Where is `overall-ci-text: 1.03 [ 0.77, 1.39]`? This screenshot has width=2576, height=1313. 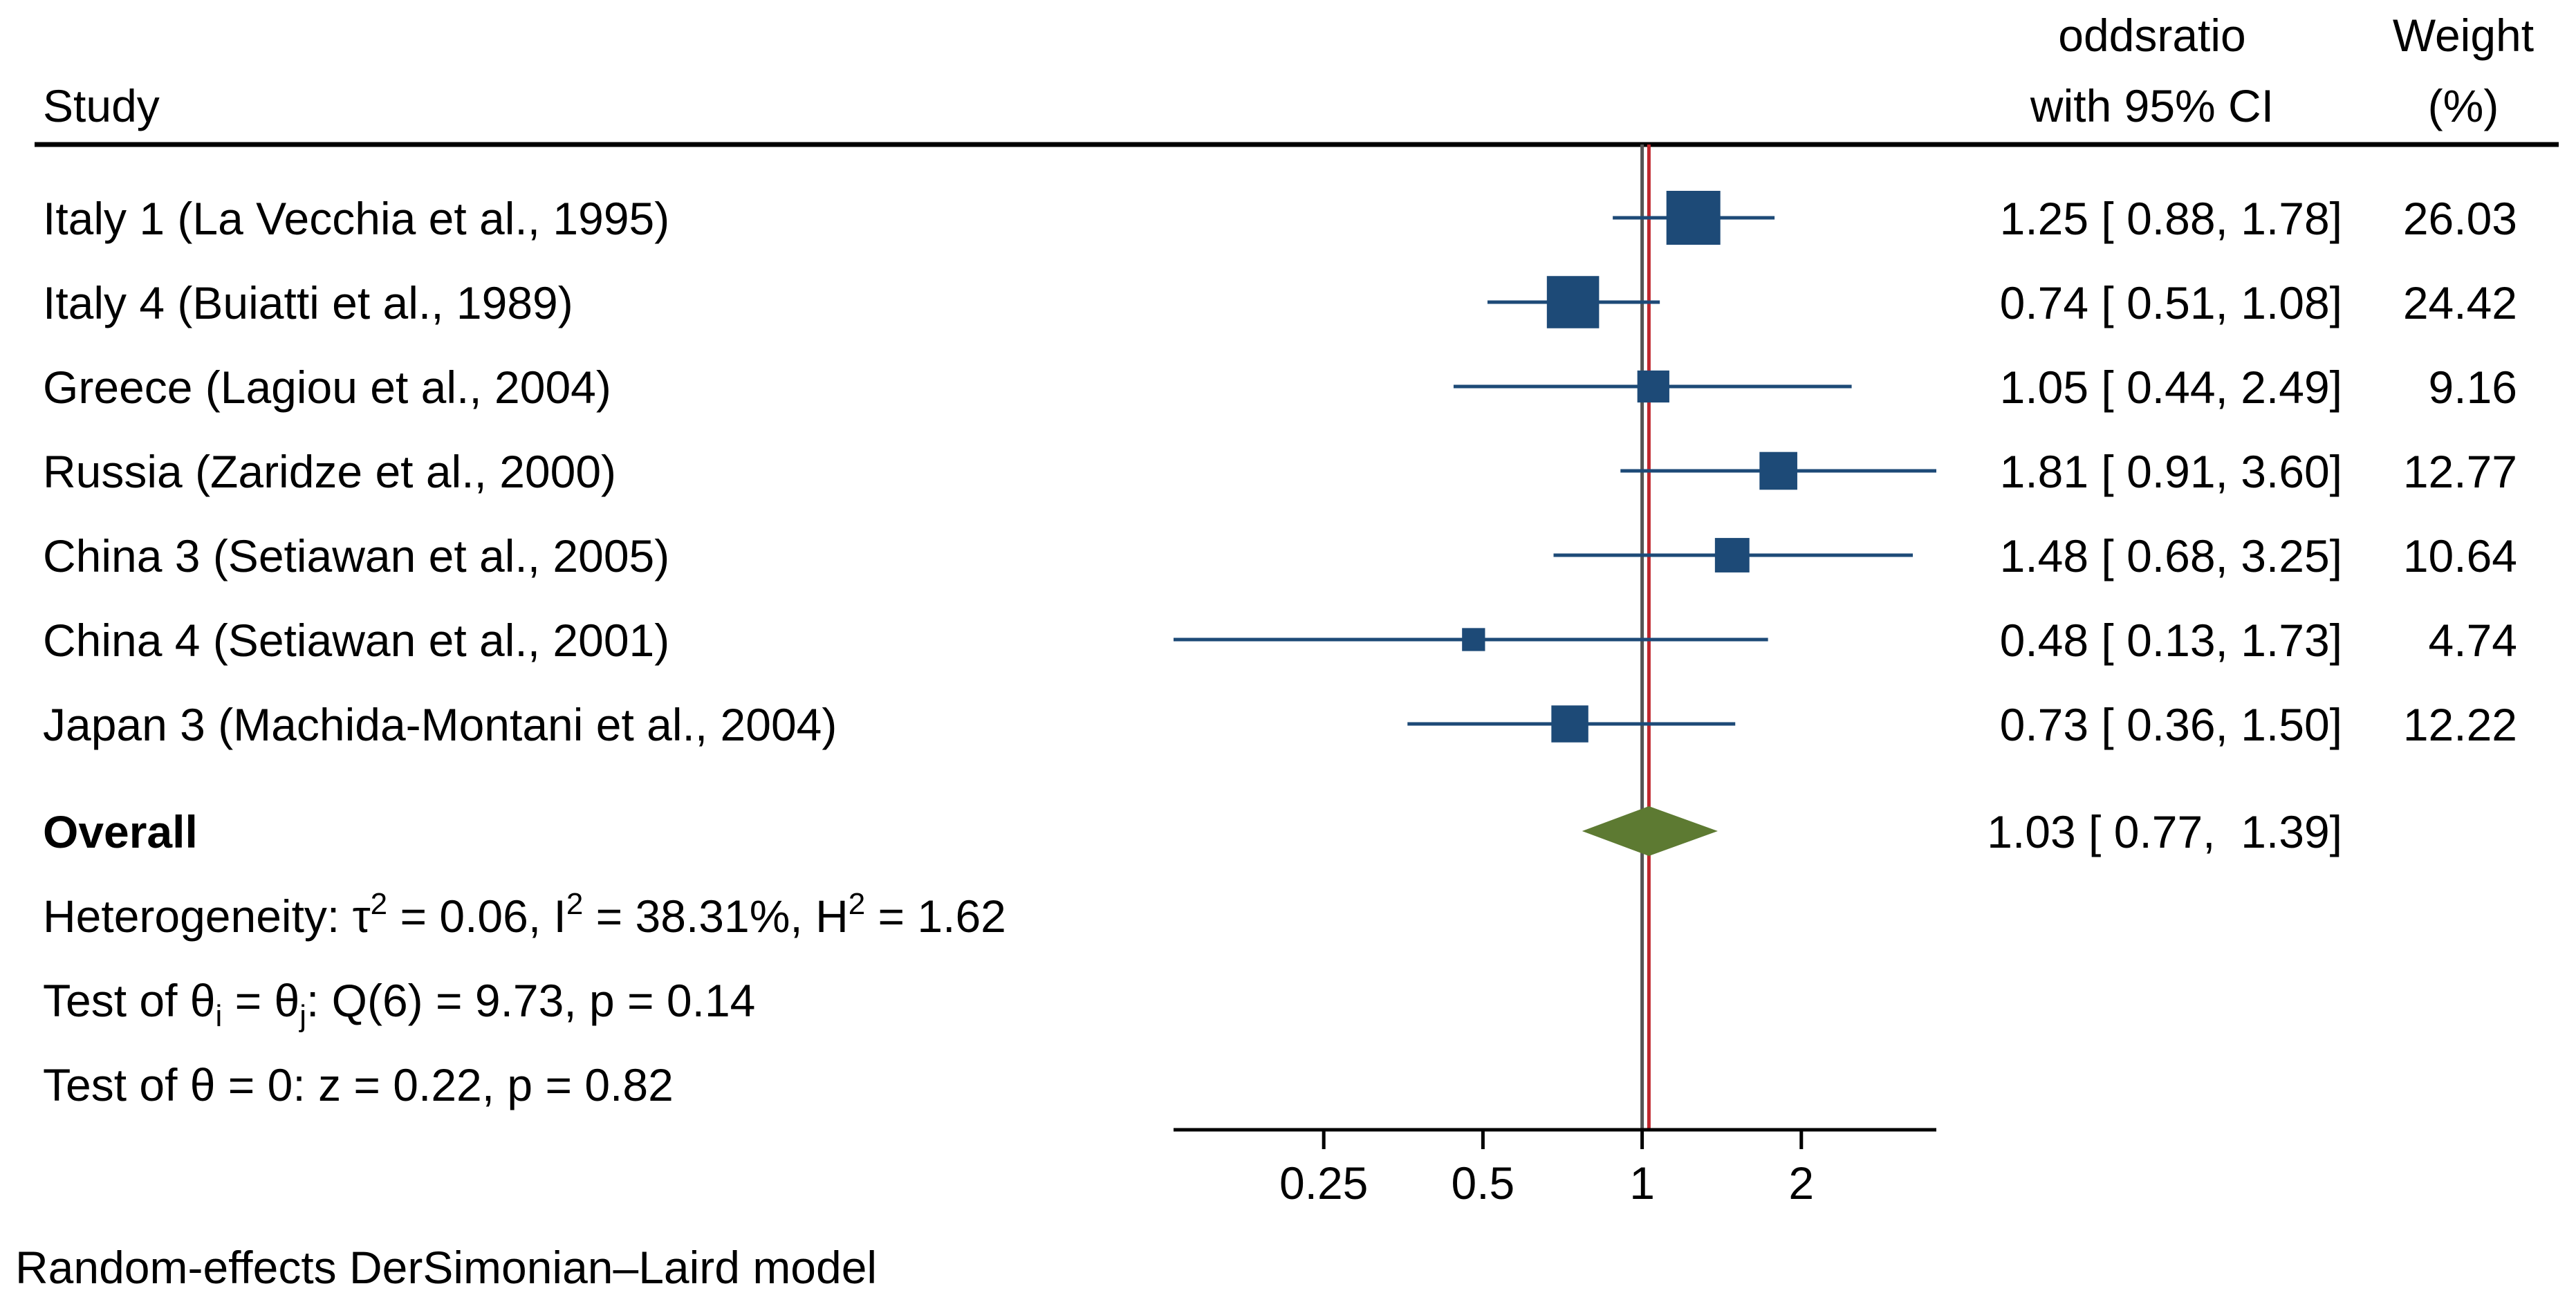
overall-ci-text: 1.03 [ 0.77, 1.39] is located at coordinates (2165, 831).